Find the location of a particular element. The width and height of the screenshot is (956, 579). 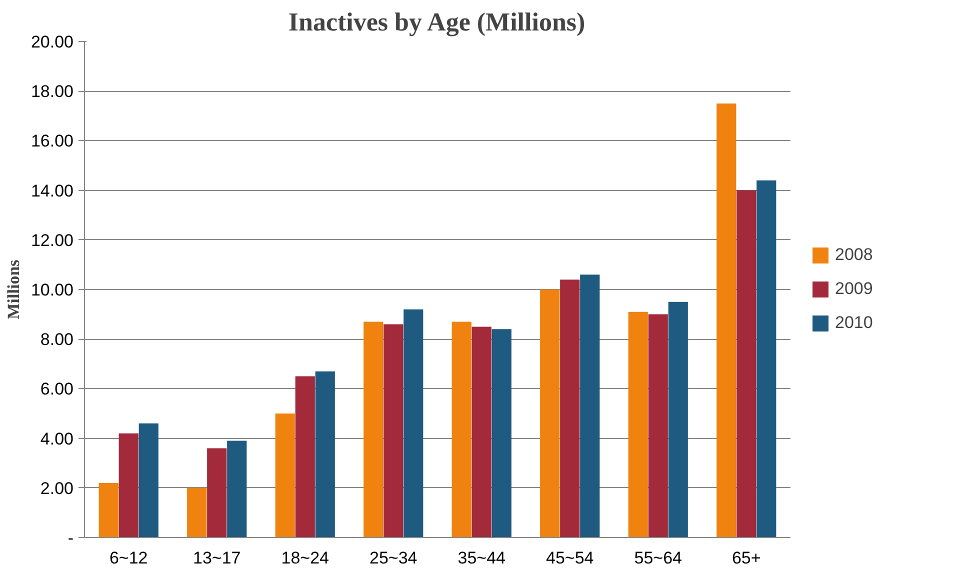

chart-title: Inactives by Age (Millions) is located at coordinates (437, 22).